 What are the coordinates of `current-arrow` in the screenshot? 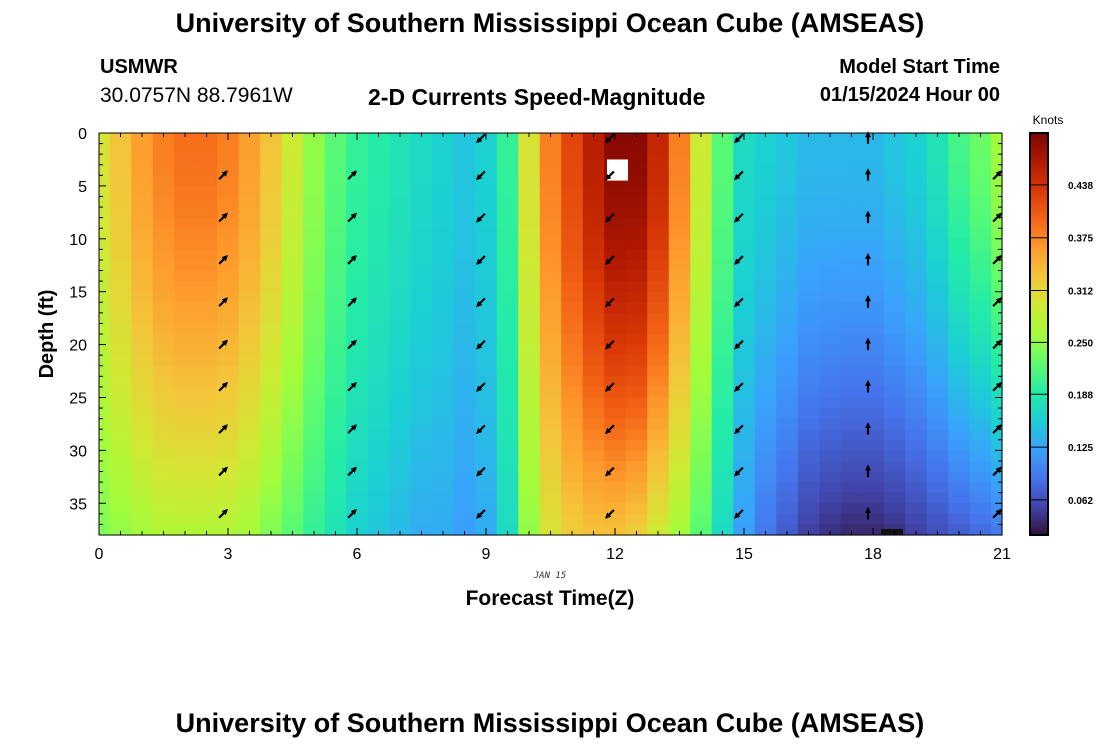 It's located at (481, 387).